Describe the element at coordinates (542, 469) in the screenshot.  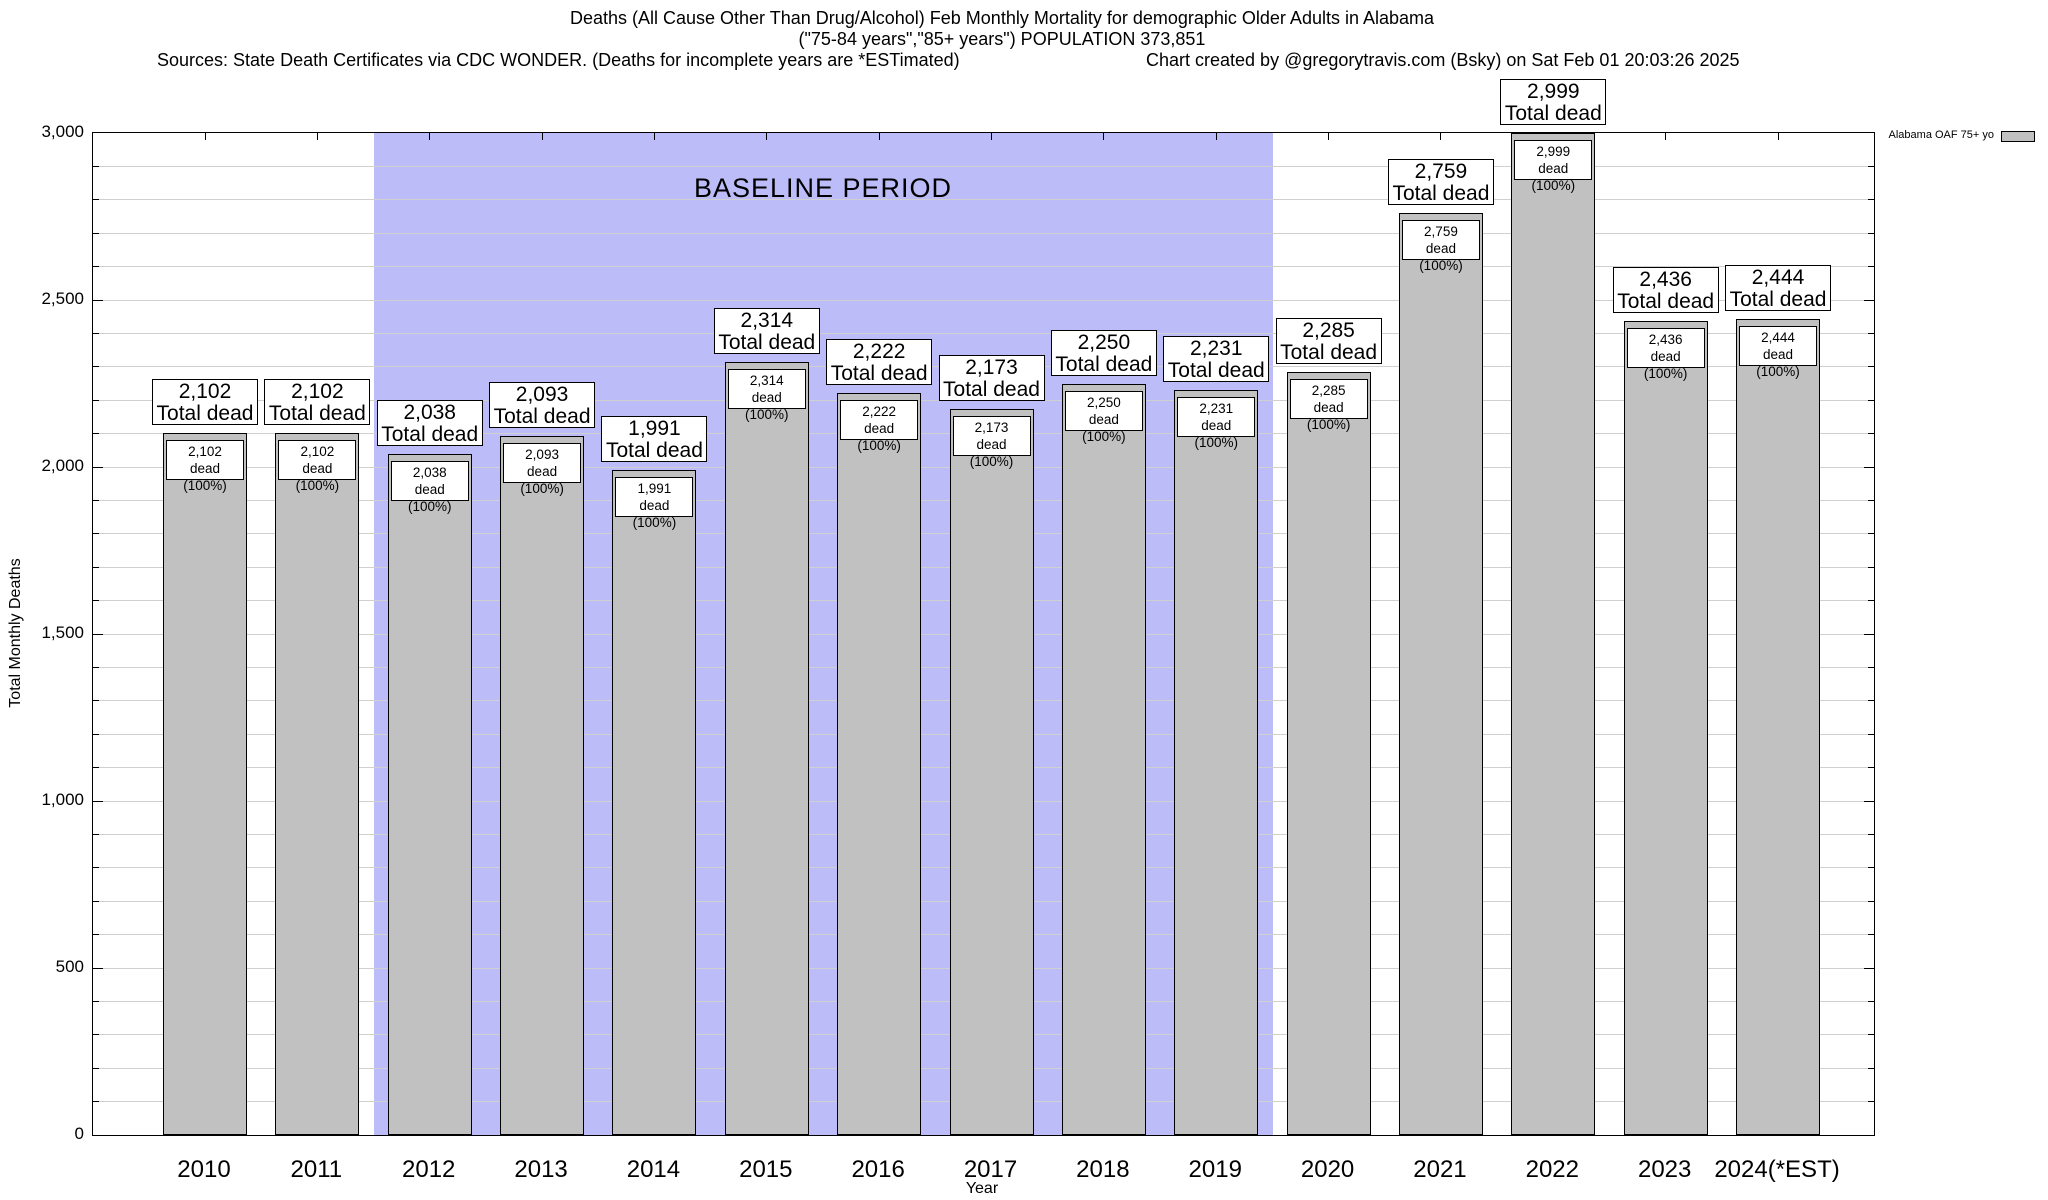
I see `bar-inner-label: 2,093 dead (100%)` at that location.